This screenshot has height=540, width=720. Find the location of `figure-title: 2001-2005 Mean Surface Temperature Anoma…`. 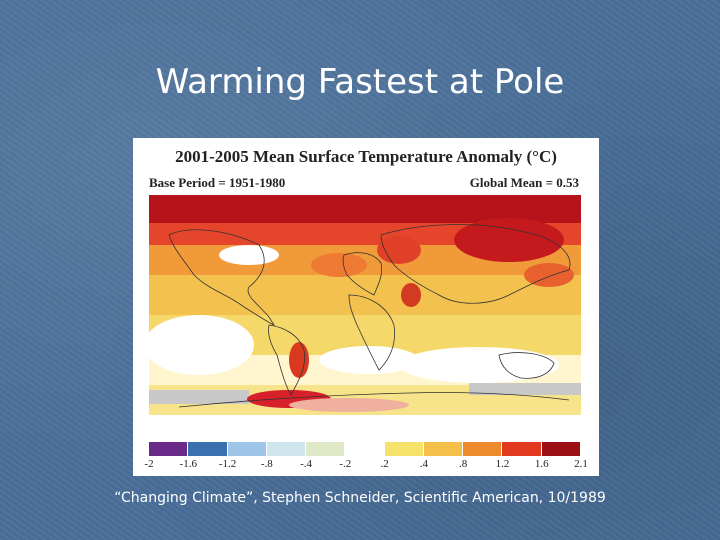

figure-title: 2001-2005 Mean Surface Temperature Anoma… is located at coordinates (366, 156).